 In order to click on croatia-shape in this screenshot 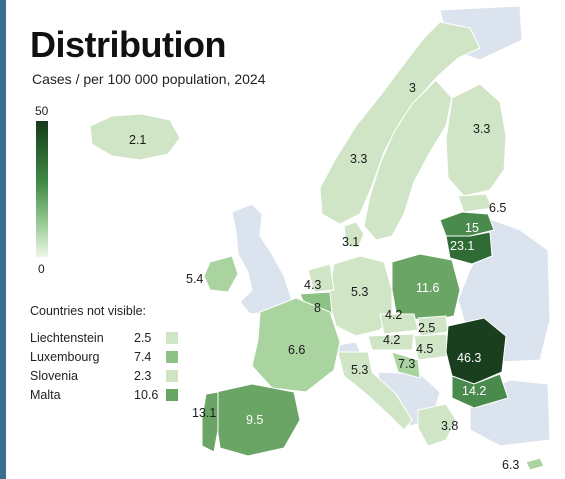, I will do `click(406, 365)`.